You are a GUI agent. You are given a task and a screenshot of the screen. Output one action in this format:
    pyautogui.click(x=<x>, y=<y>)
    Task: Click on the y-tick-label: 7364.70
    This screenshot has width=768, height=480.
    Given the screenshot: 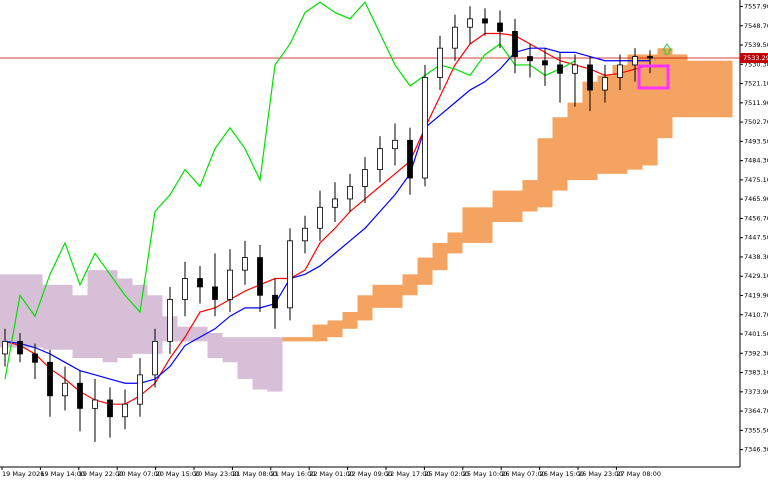 What is the action you would take?
    pyautogui.click(x=756, y=411)
    